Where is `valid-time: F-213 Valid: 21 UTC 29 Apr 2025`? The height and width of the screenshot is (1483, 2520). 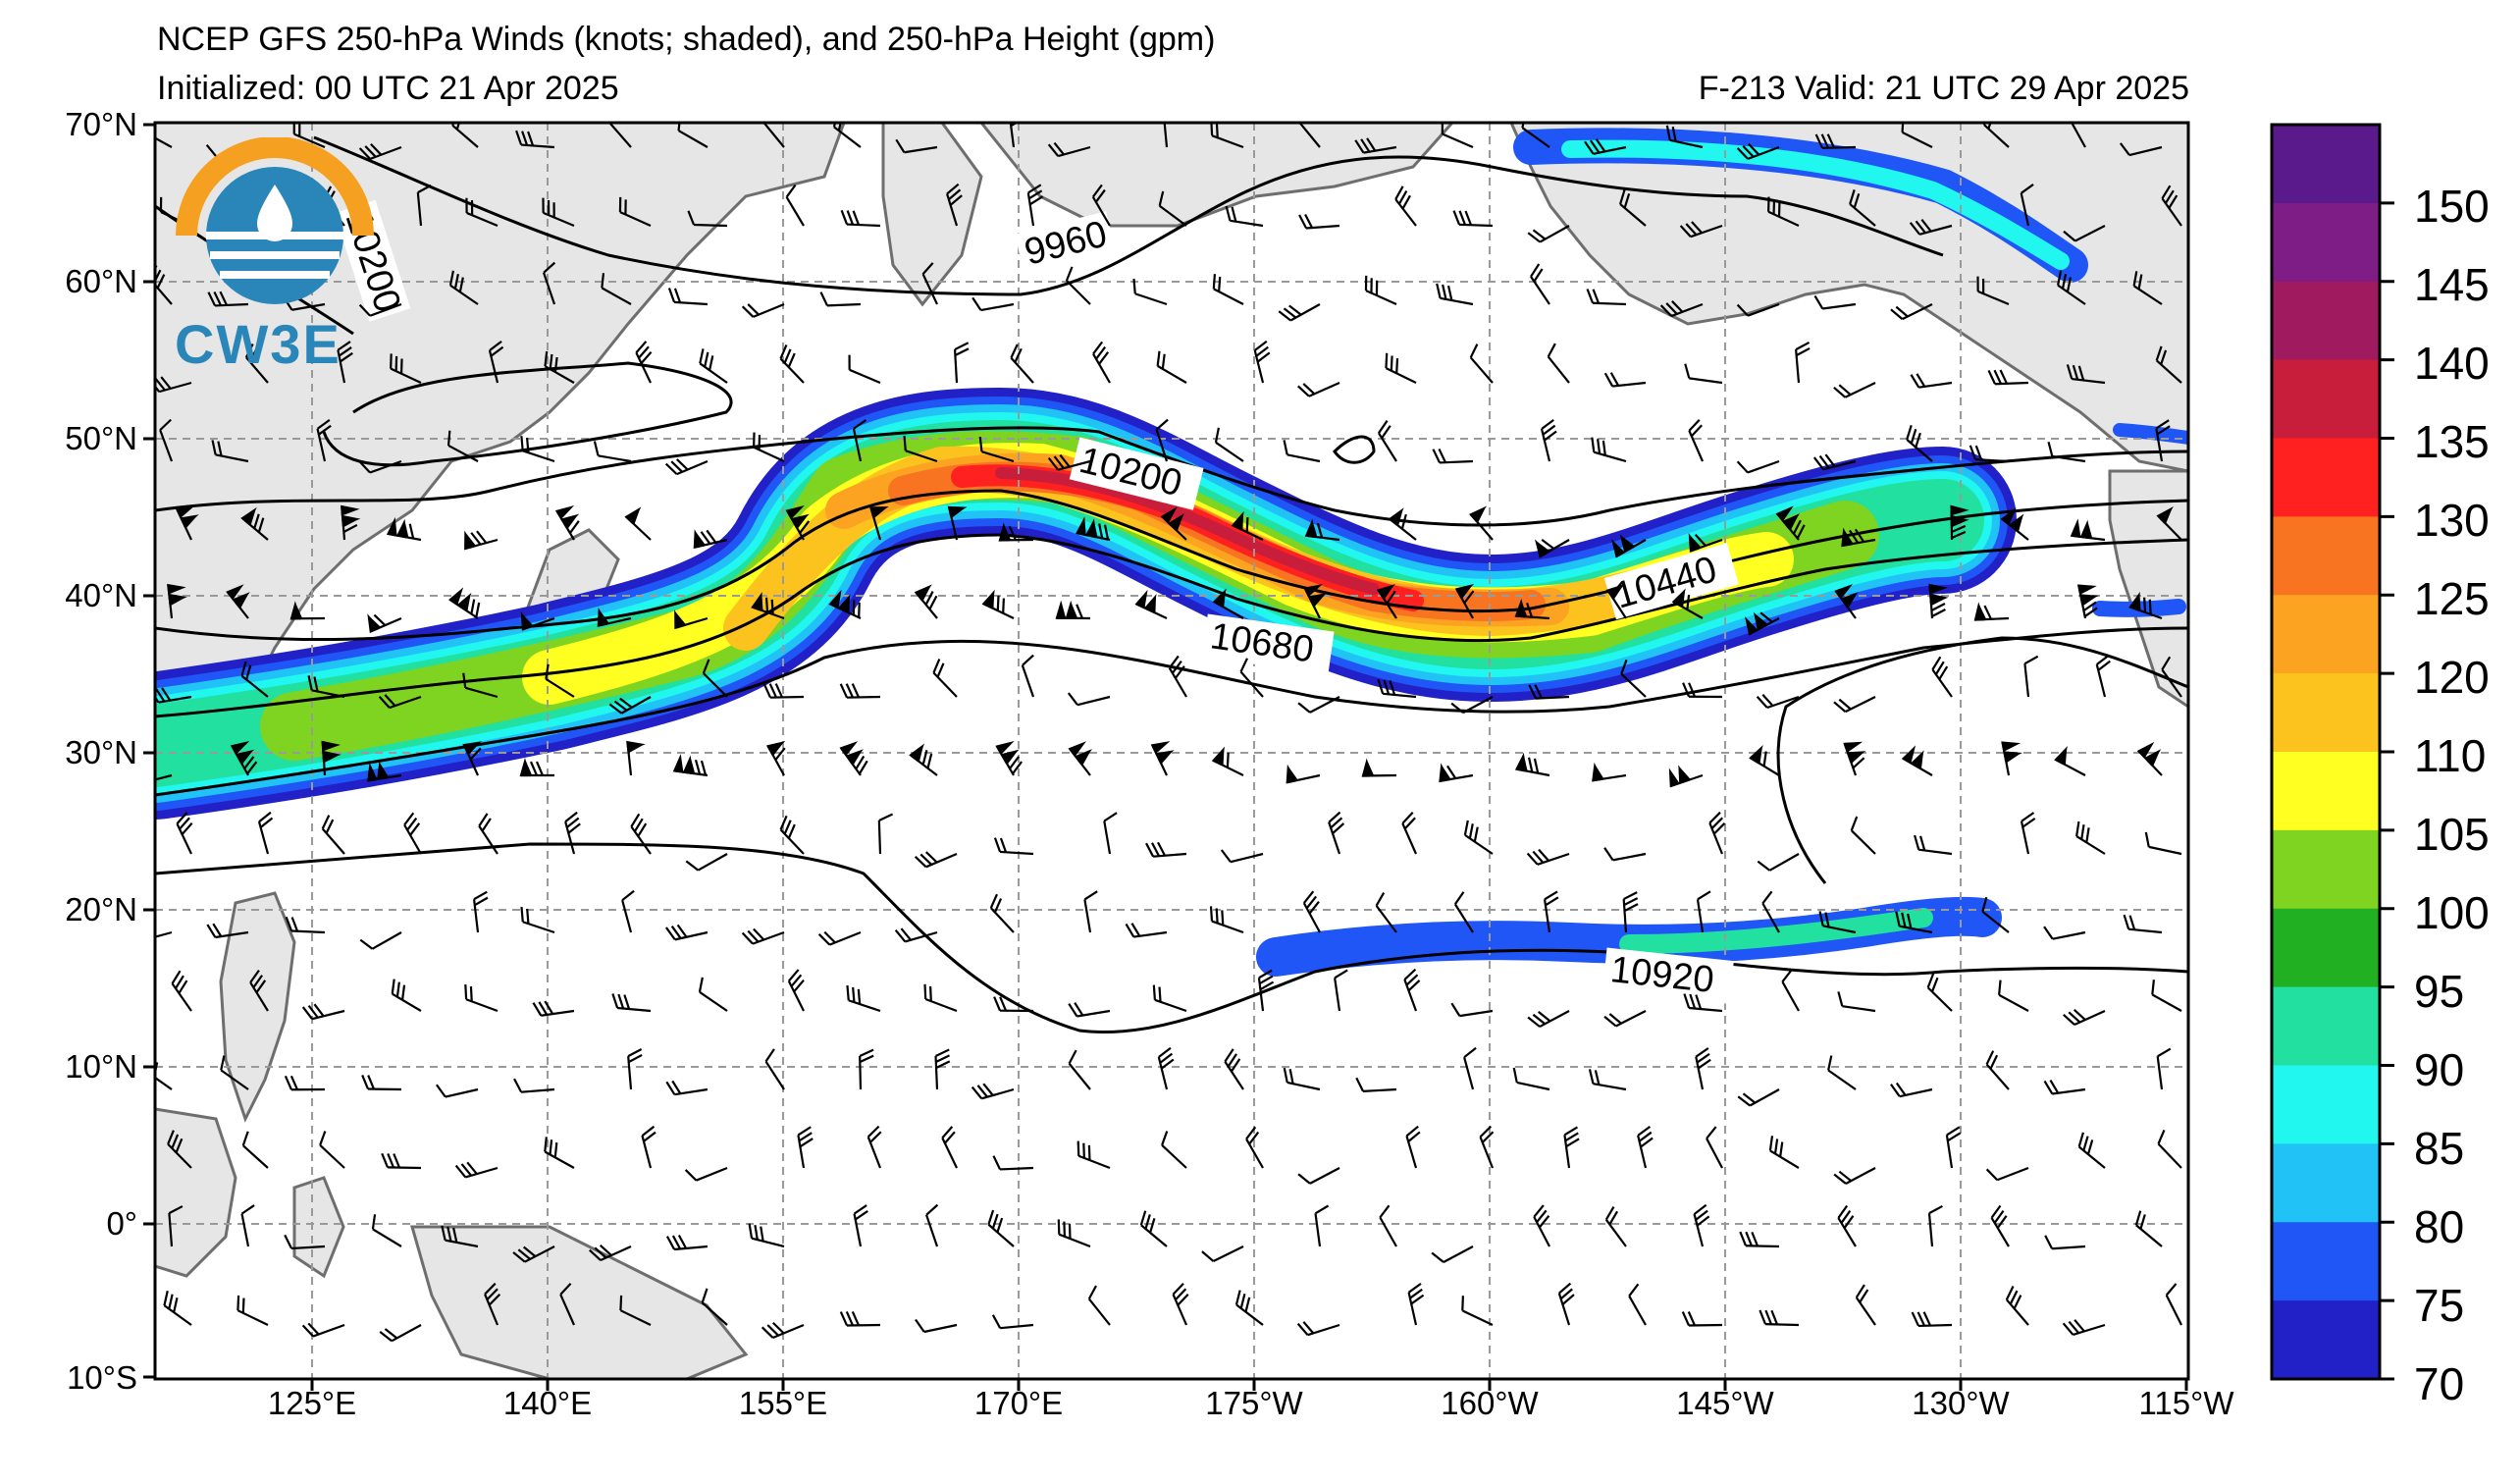
valid-time: F-213 Valid: 21 UTC 29 Apr 2025 is located at coordinates (1943, 89).